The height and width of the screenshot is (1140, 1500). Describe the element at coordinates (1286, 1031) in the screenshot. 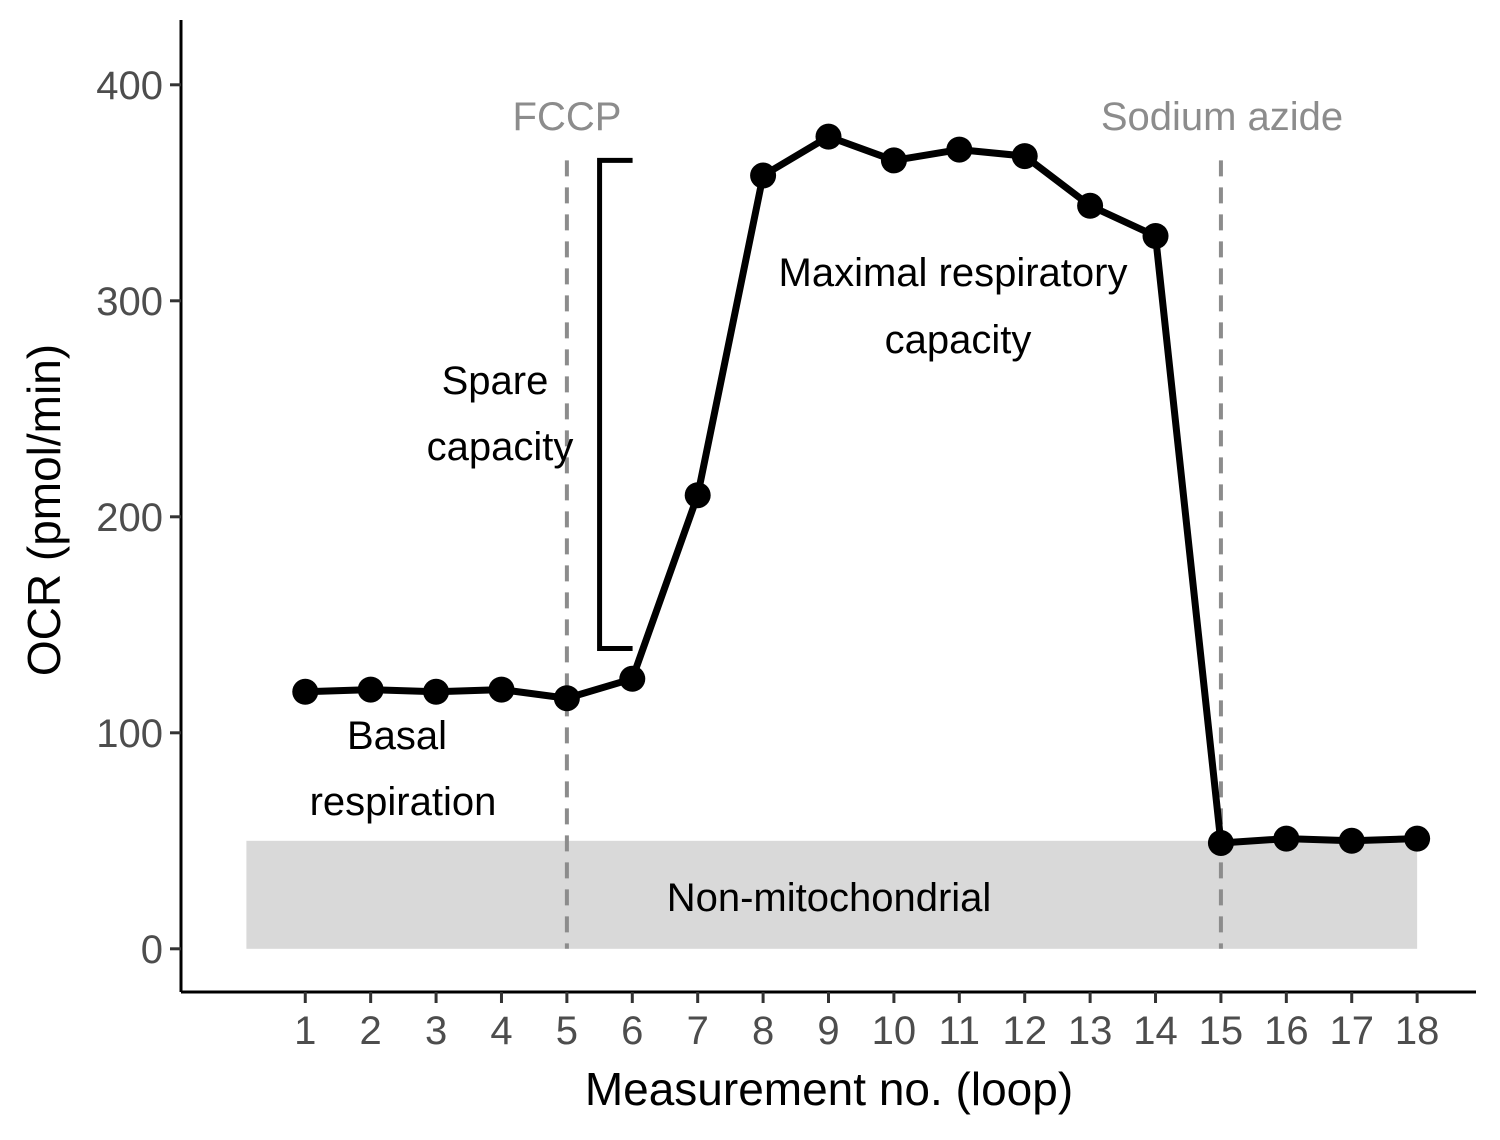

I see `x-tick-label-16: 16` at that location.